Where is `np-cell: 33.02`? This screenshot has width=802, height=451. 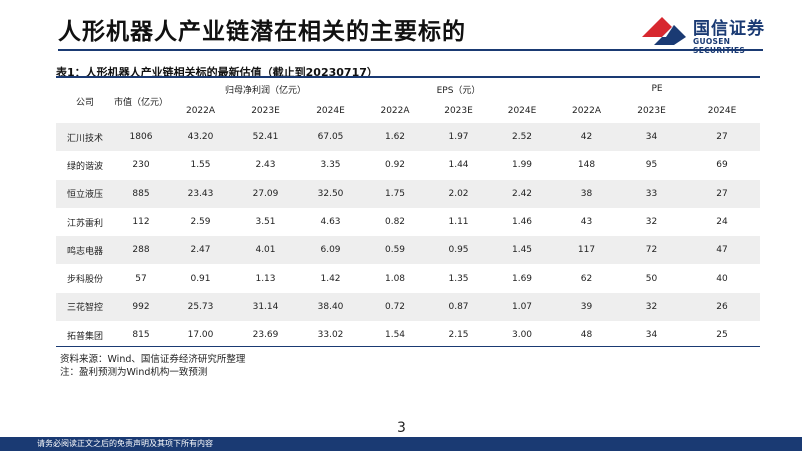 np-cell: 33.02 is located at coordinates (331, 335).